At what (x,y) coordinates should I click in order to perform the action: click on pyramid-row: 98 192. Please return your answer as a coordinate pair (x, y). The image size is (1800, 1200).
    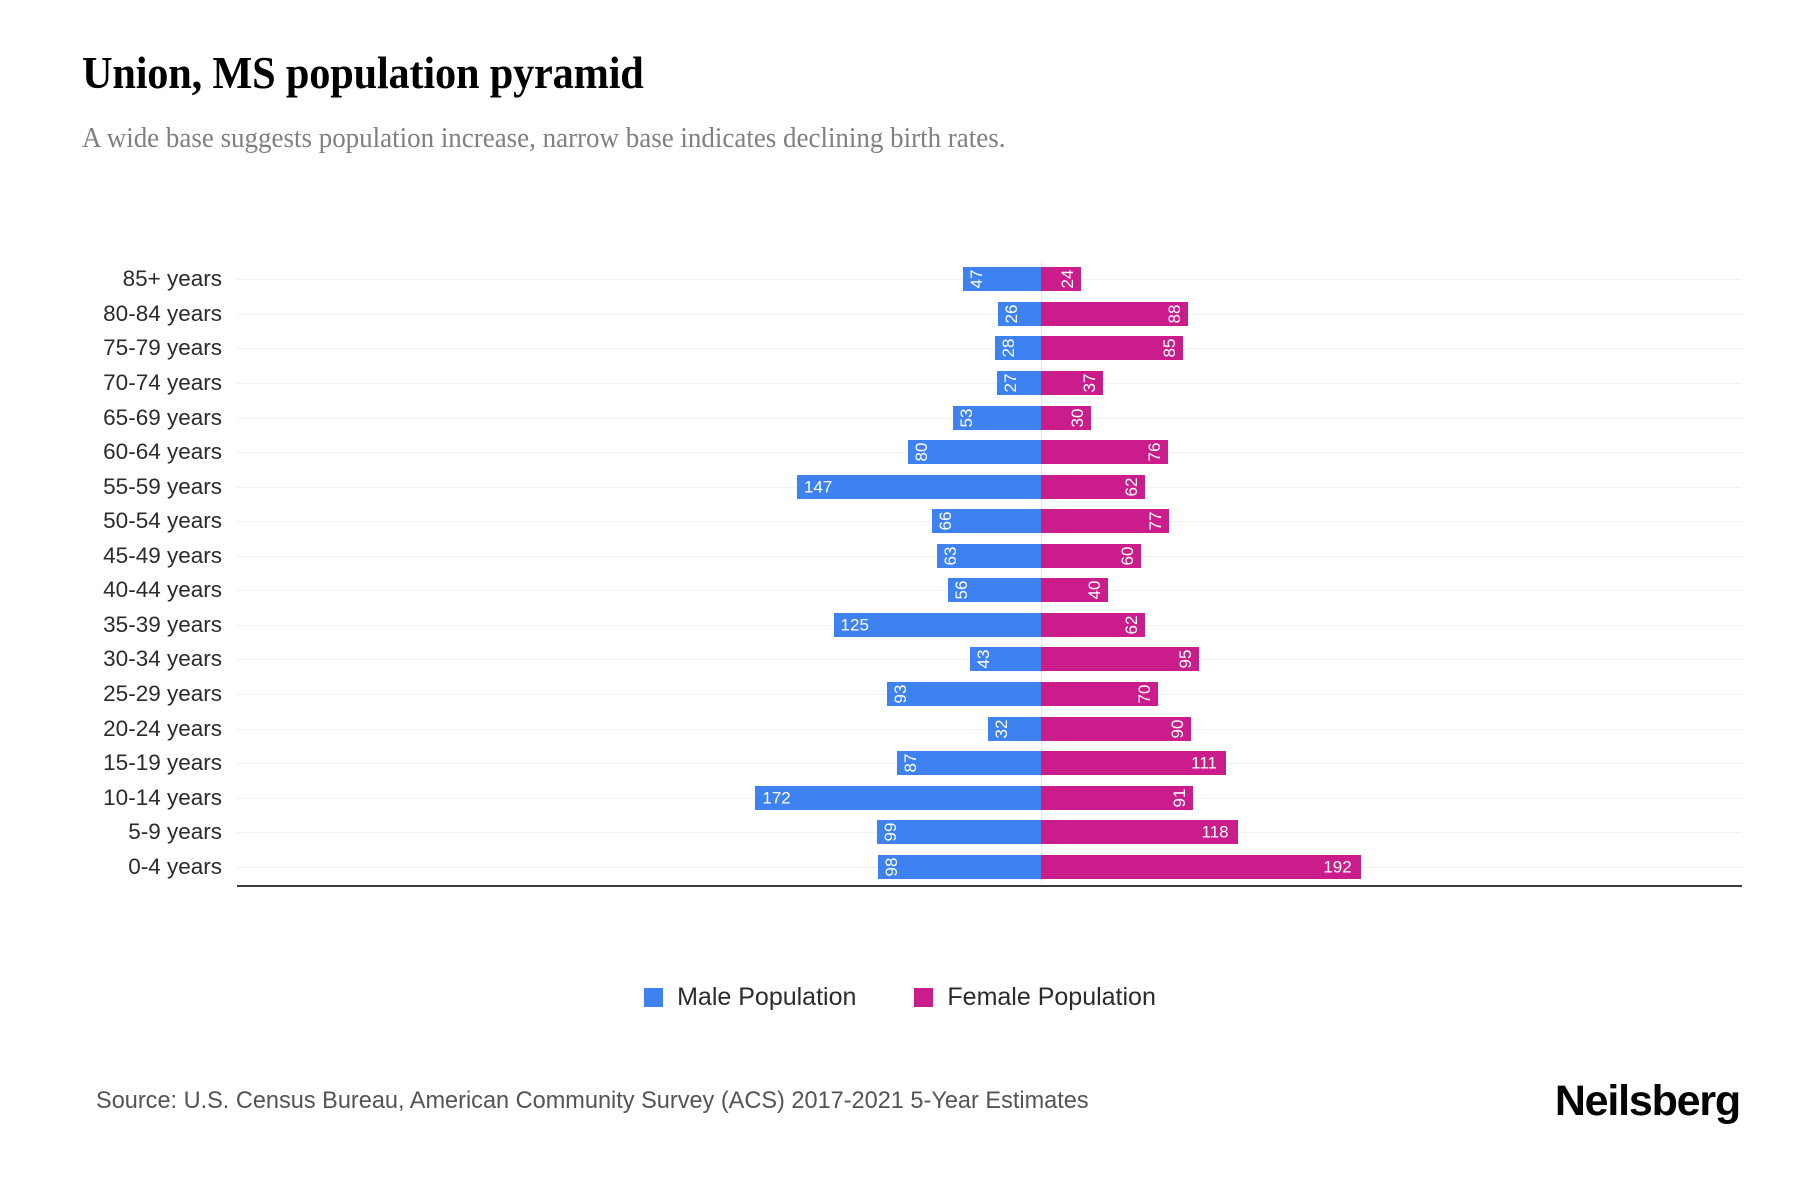
    Looking at the image, I should click on (989, 866).